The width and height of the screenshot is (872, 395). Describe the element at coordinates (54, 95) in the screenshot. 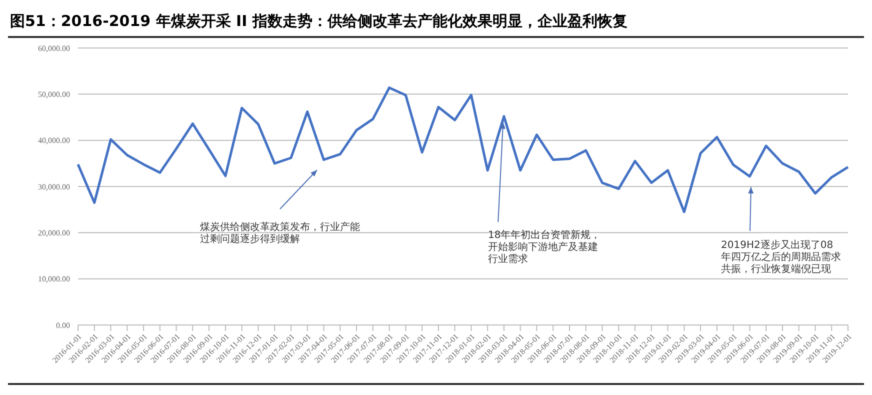

I see `y-tick-label: 50,000.00` at that location.